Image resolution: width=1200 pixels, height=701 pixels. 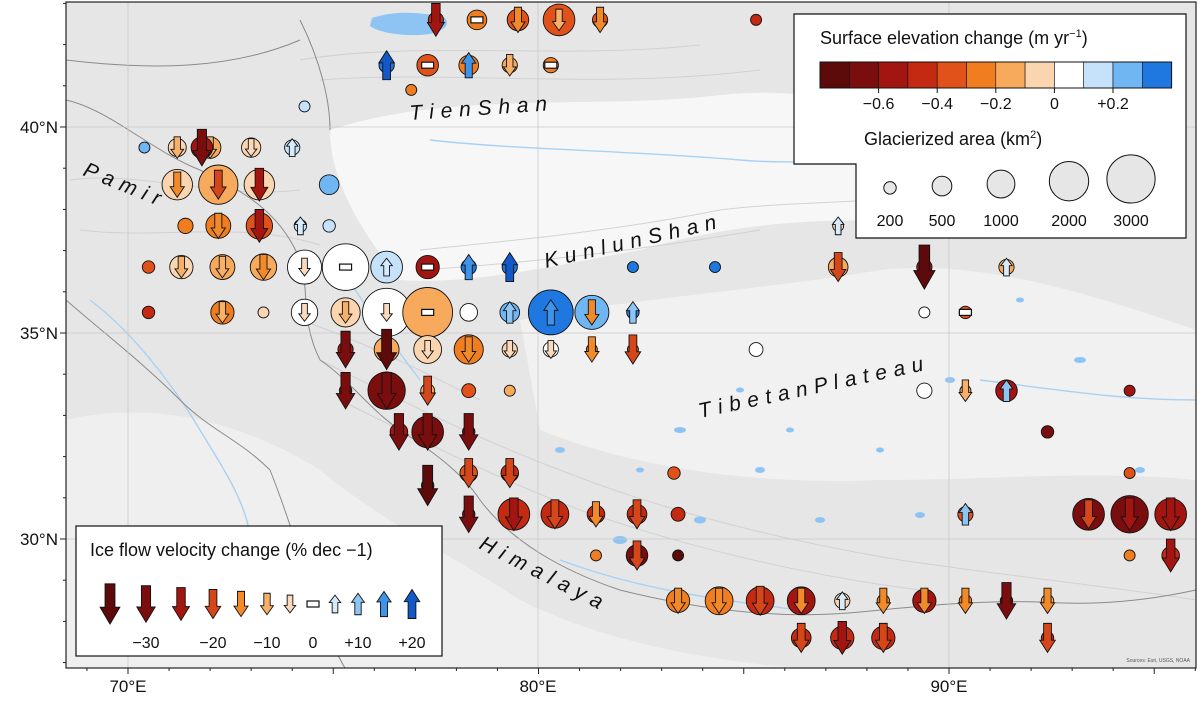 What do you see at coordinates (231, 550) in the screenshot?
I see `velocity-legend-title: Ice flow velocity change (% dec −1)` at bounding box center [231, 550].